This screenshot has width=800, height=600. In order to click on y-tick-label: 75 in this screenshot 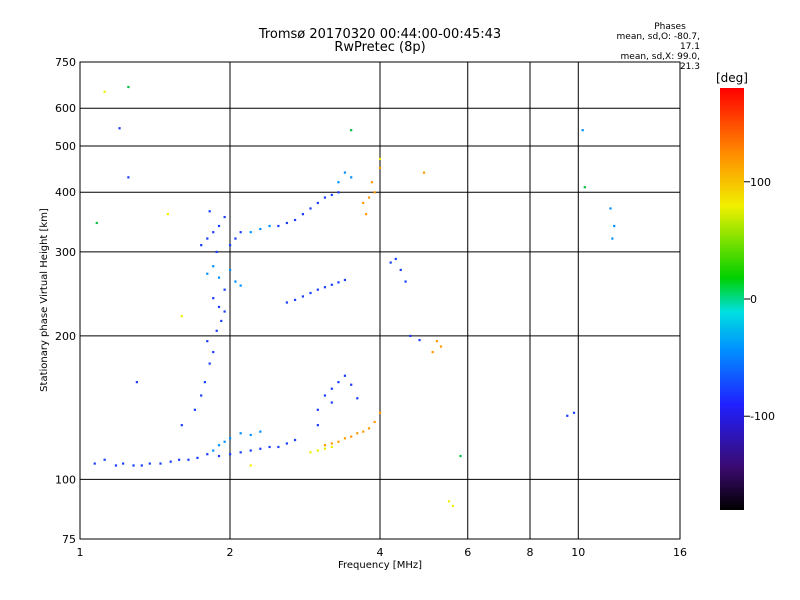, I will do `click(69, 539)`.